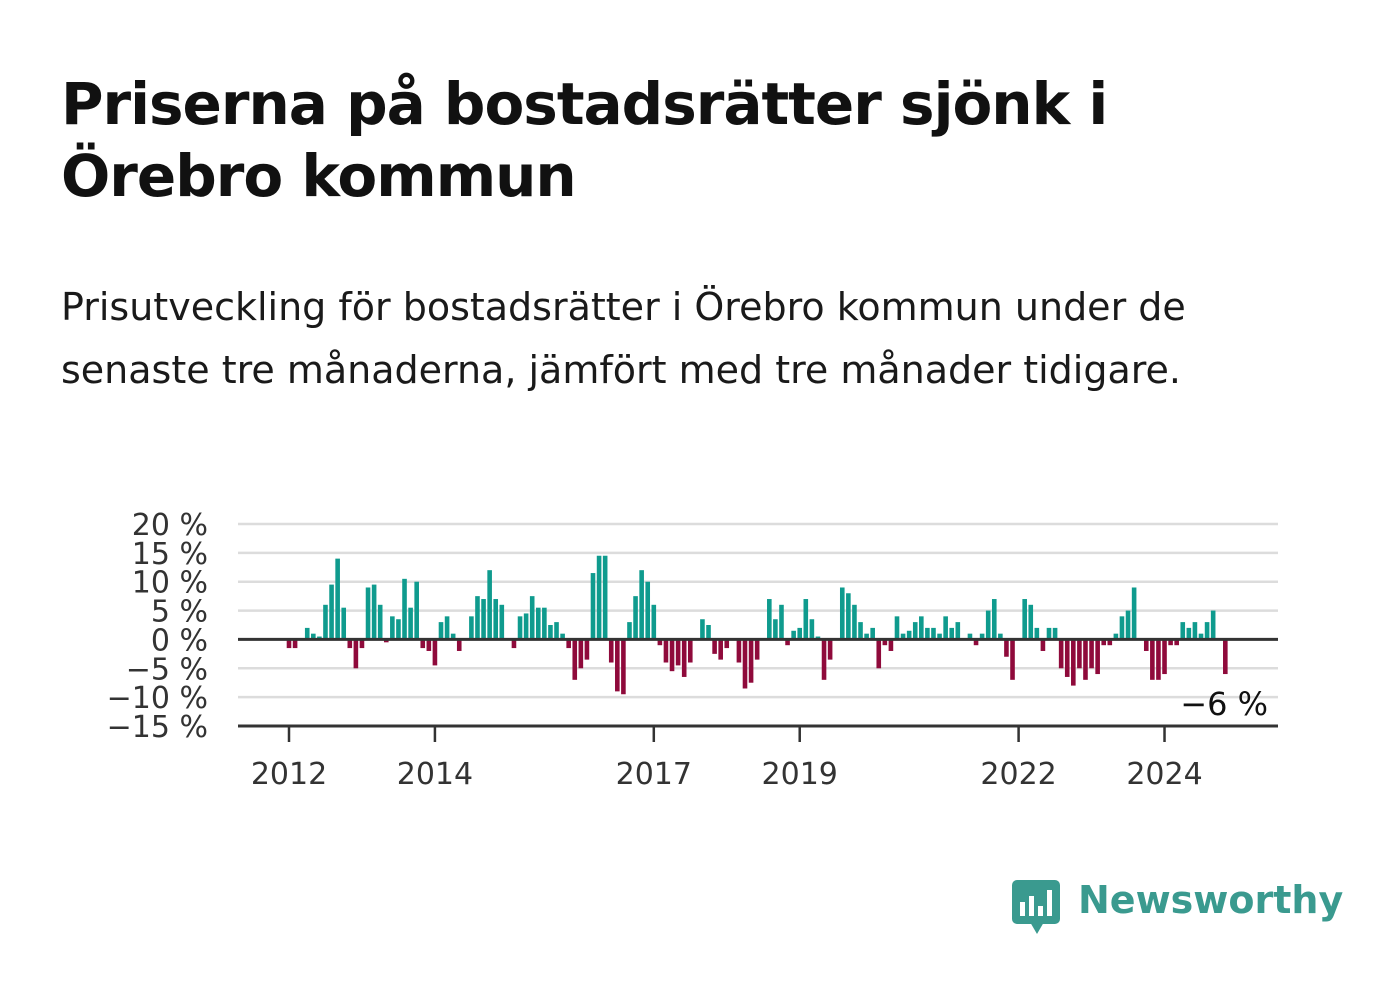  I want to click on brand-logo: Newsworthy, so click(1176, 909).